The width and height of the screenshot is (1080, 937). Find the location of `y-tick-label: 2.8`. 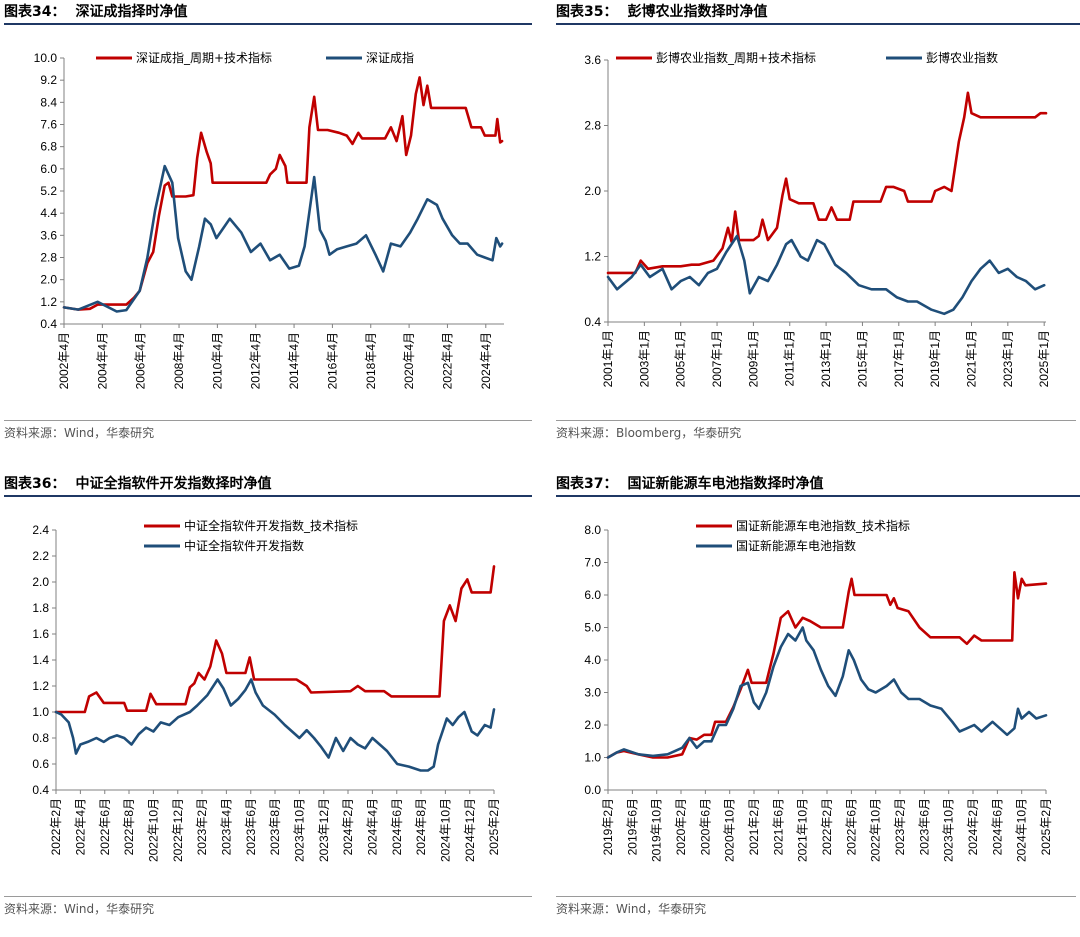

y-tick-label: 2.8 is located at coordinates (48, 258).